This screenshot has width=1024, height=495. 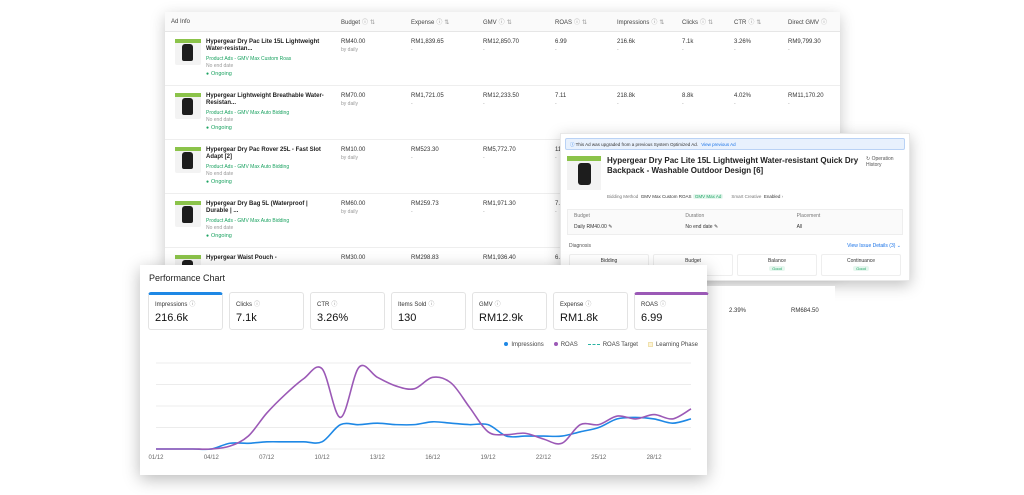 What do you see at coordinates (672, 345) in the screenshot?
I see `legend-item-learning-phase: Learning Phase` at bounding box center [672, 345].